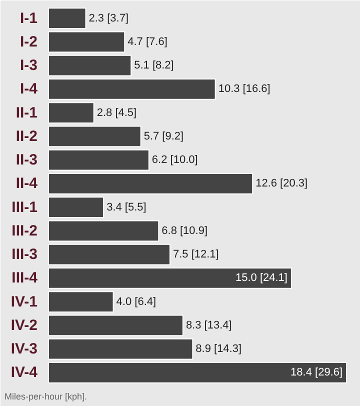 The image size is (360, 406). I want to click on y-tick-label: IV-3, so click(24, 349).